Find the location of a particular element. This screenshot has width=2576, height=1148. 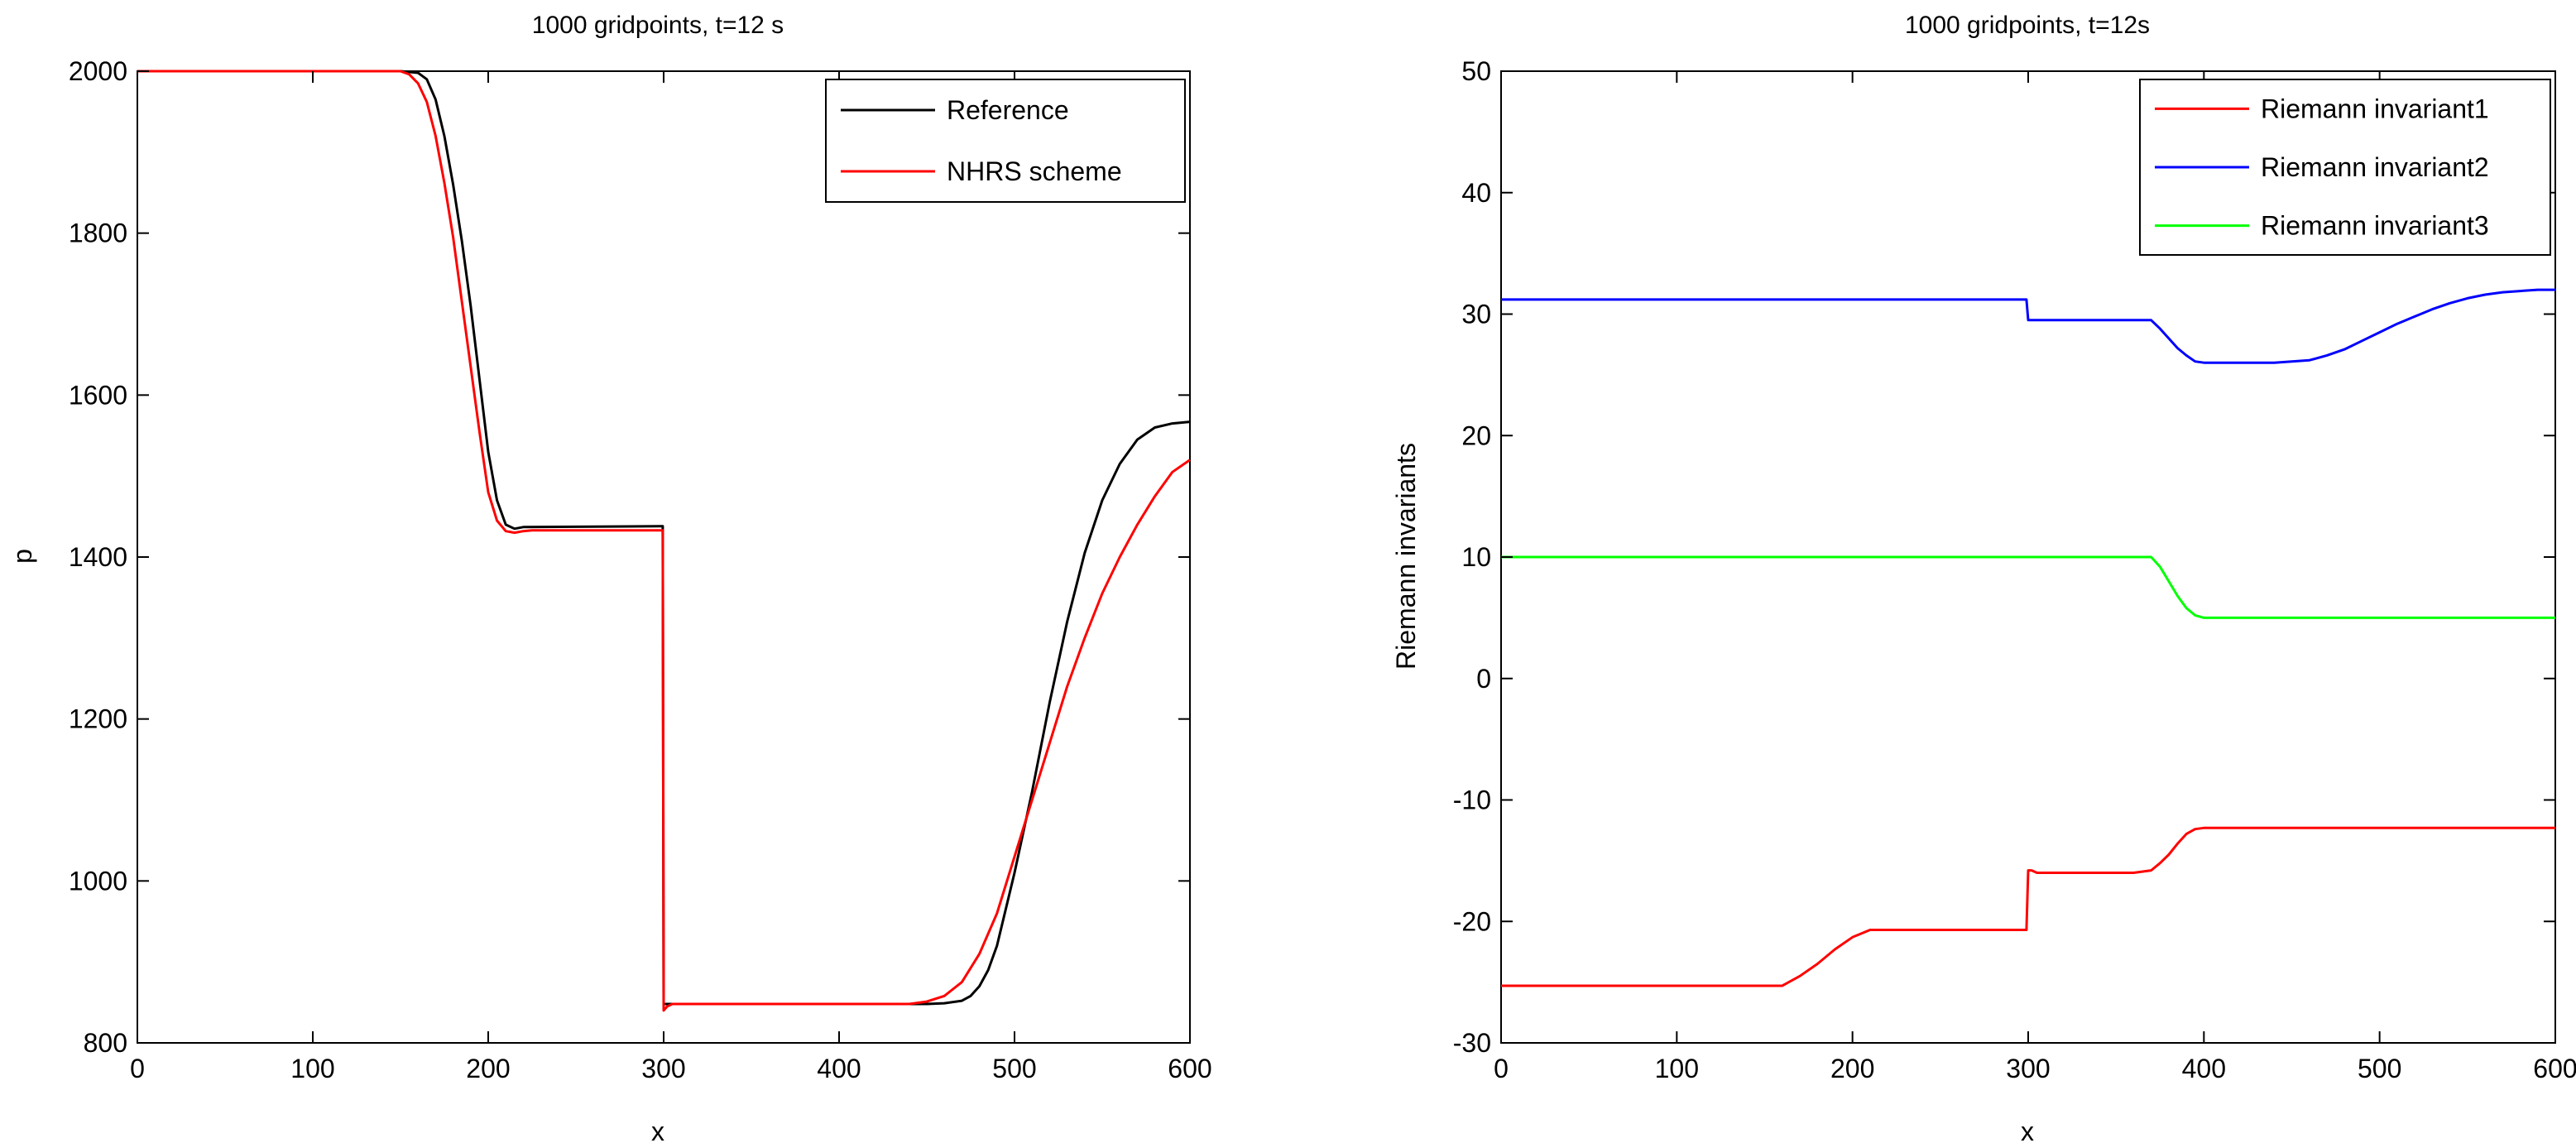

y-tick-label: 30 is located at coordinates (1476, 314).